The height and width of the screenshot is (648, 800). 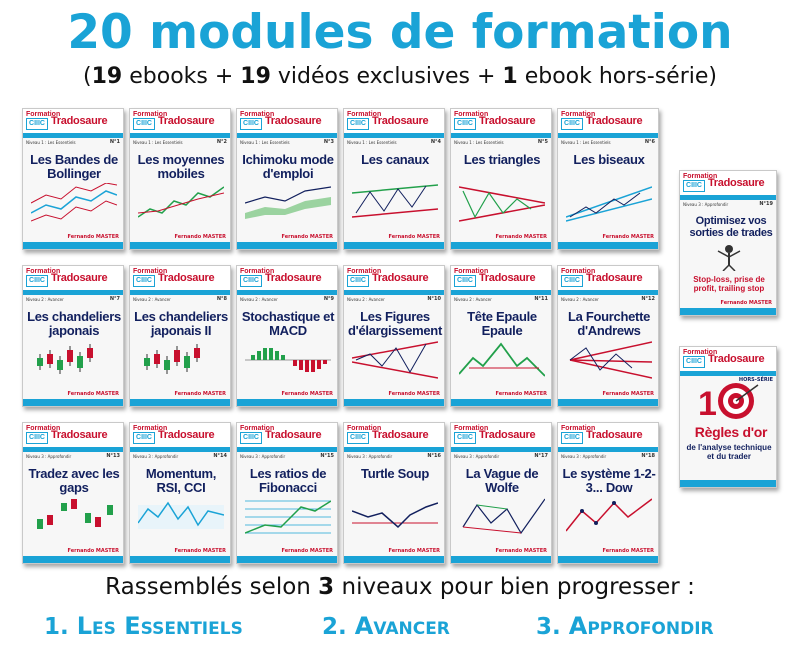 I want to click on levels-intro-post: niveaux pour bien progresser :, so click(x=514, y=587).